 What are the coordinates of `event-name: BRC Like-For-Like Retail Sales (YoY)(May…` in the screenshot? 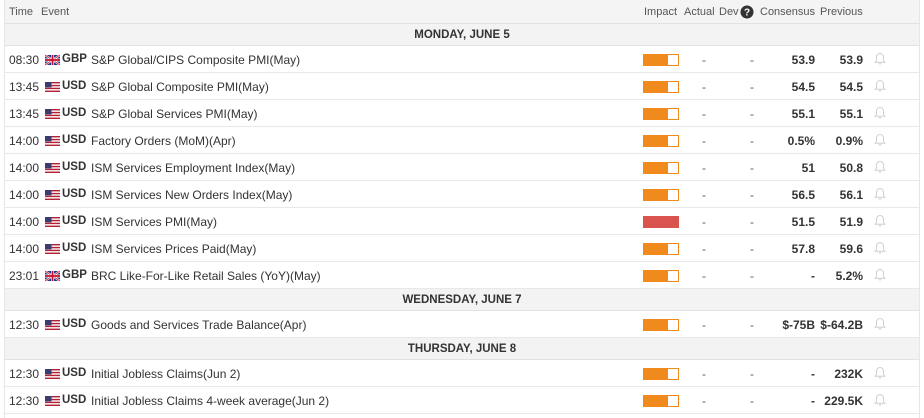 It's located at (206, 276).